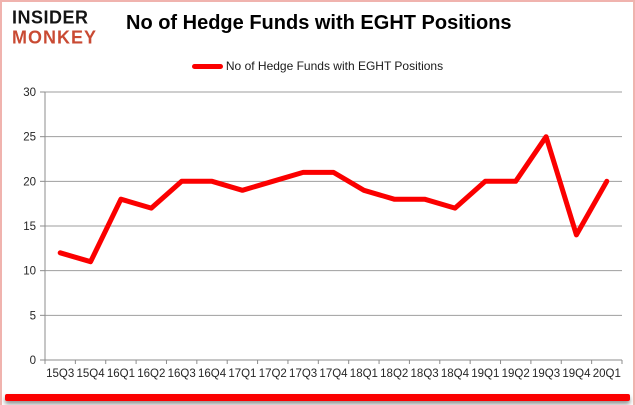 The width and height of the screenshot is (635, 405). What do you see at coordinates (485, 374) in the screenshot?
I see `svg-text: 19Q1` at bounding box center [485, 374].